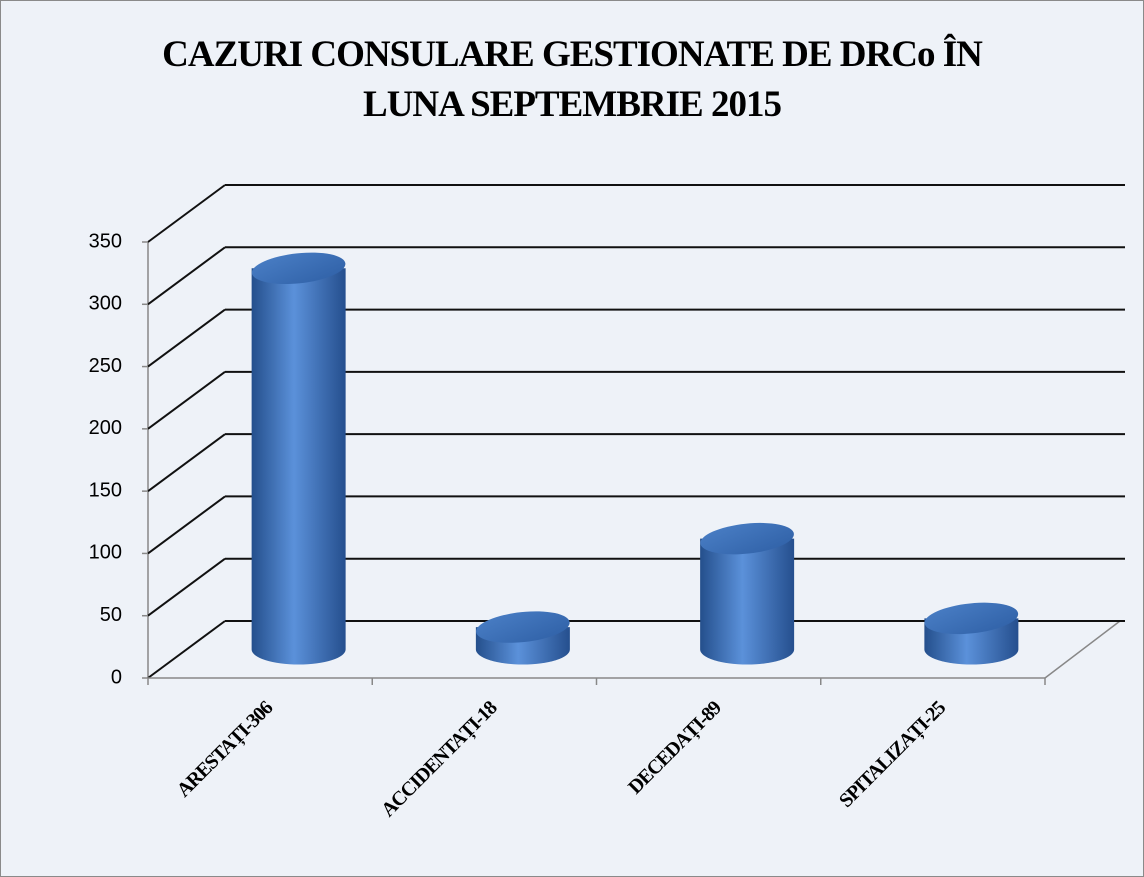 This screenshot has width=1144, height=877. What do you see at coordinates (105, 490) in the screenshot?
I see `y-tick-label: 150` at bounding box center [105, 490].